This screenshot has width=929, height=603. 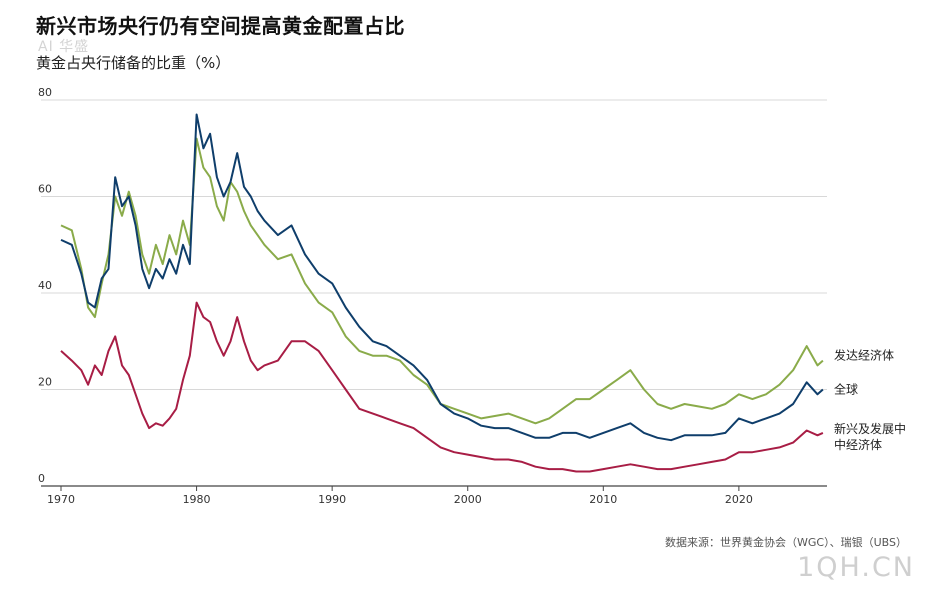 I want to click on chart-title: 新兴市场央行仍有空间提高黄金配置占比, so click(x=220, y=26).